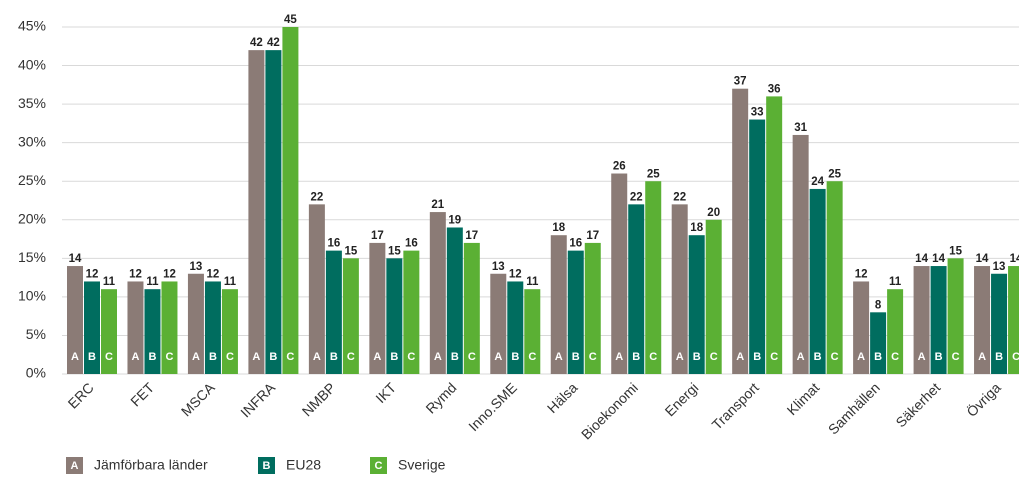 The height and width of the screenshot is (477, 1019). I want to click on y-tick-label: 40%, so click(32, 64).